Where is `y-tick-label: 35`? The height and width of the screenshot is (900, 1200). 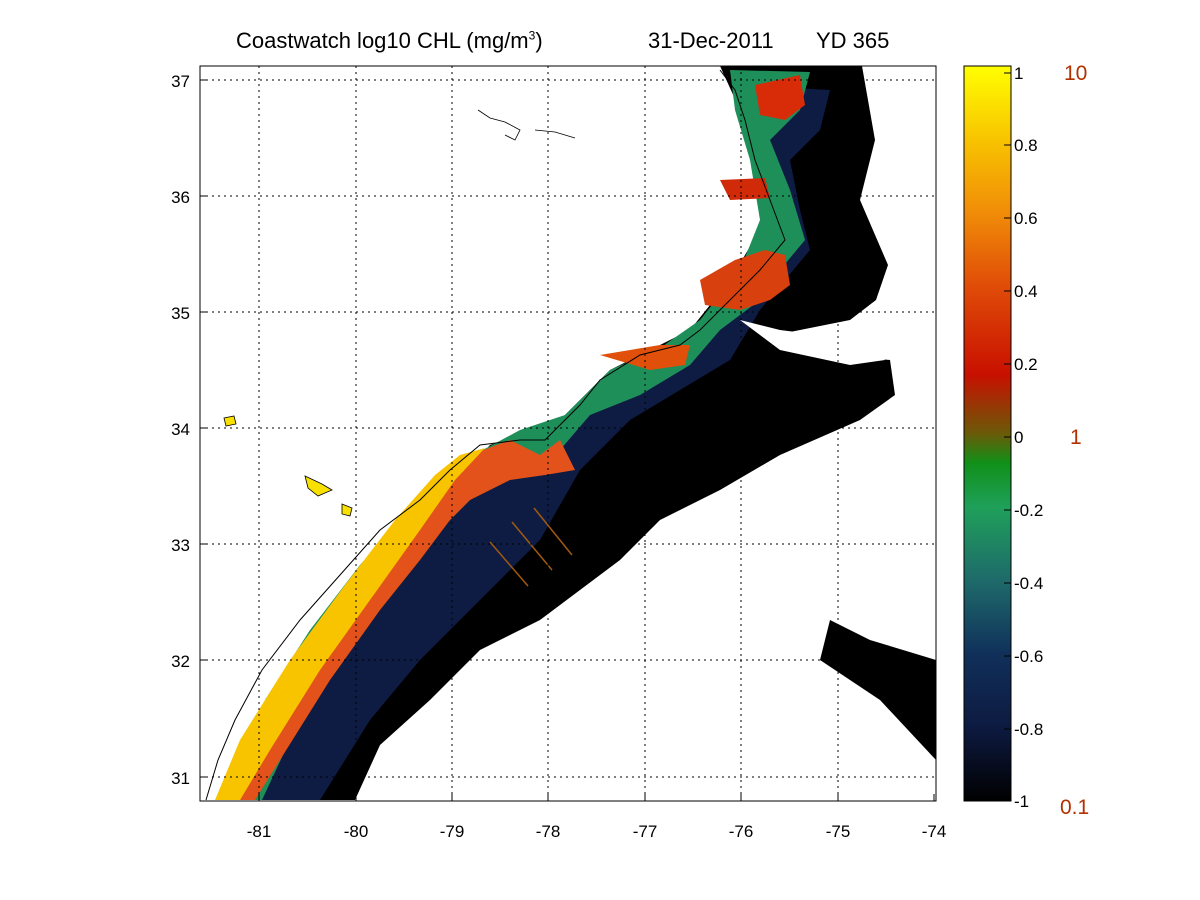 y-tick-label: 35 is located at coordinates (180, 313).